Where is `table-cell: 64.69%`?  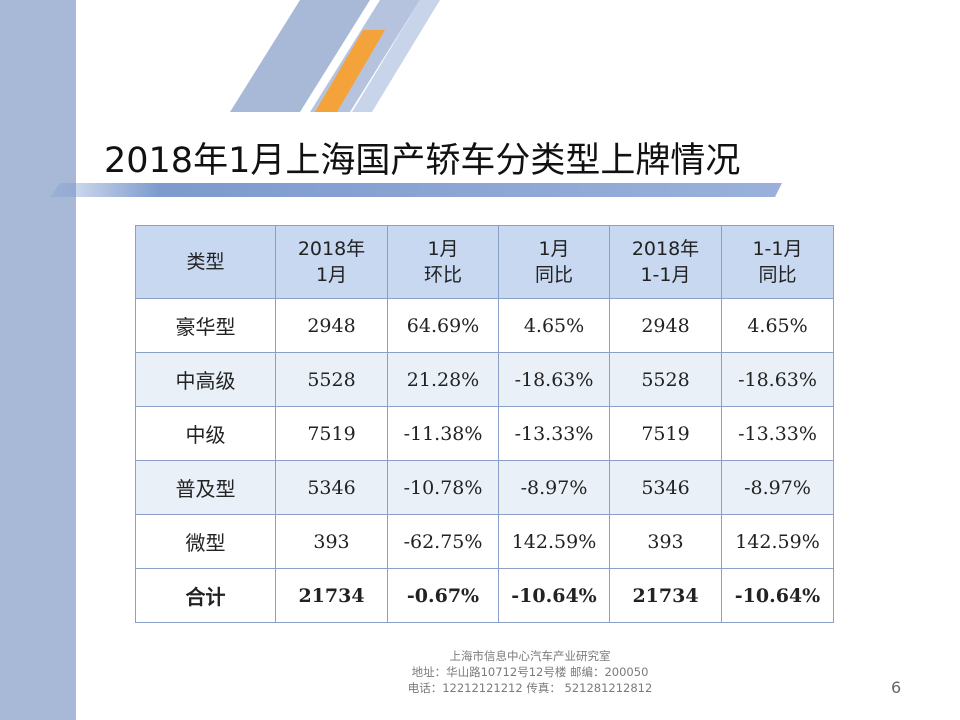
table-cell: 64.69% is located at coordinates (443, 325).